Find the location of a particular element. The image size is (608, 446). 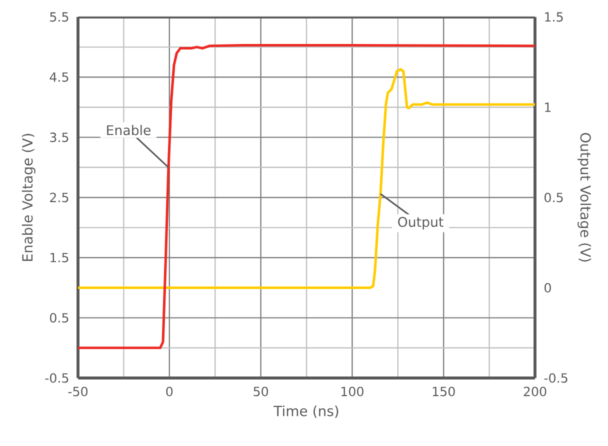

x-tick-label: 50 is located at coordinates (261, 391).